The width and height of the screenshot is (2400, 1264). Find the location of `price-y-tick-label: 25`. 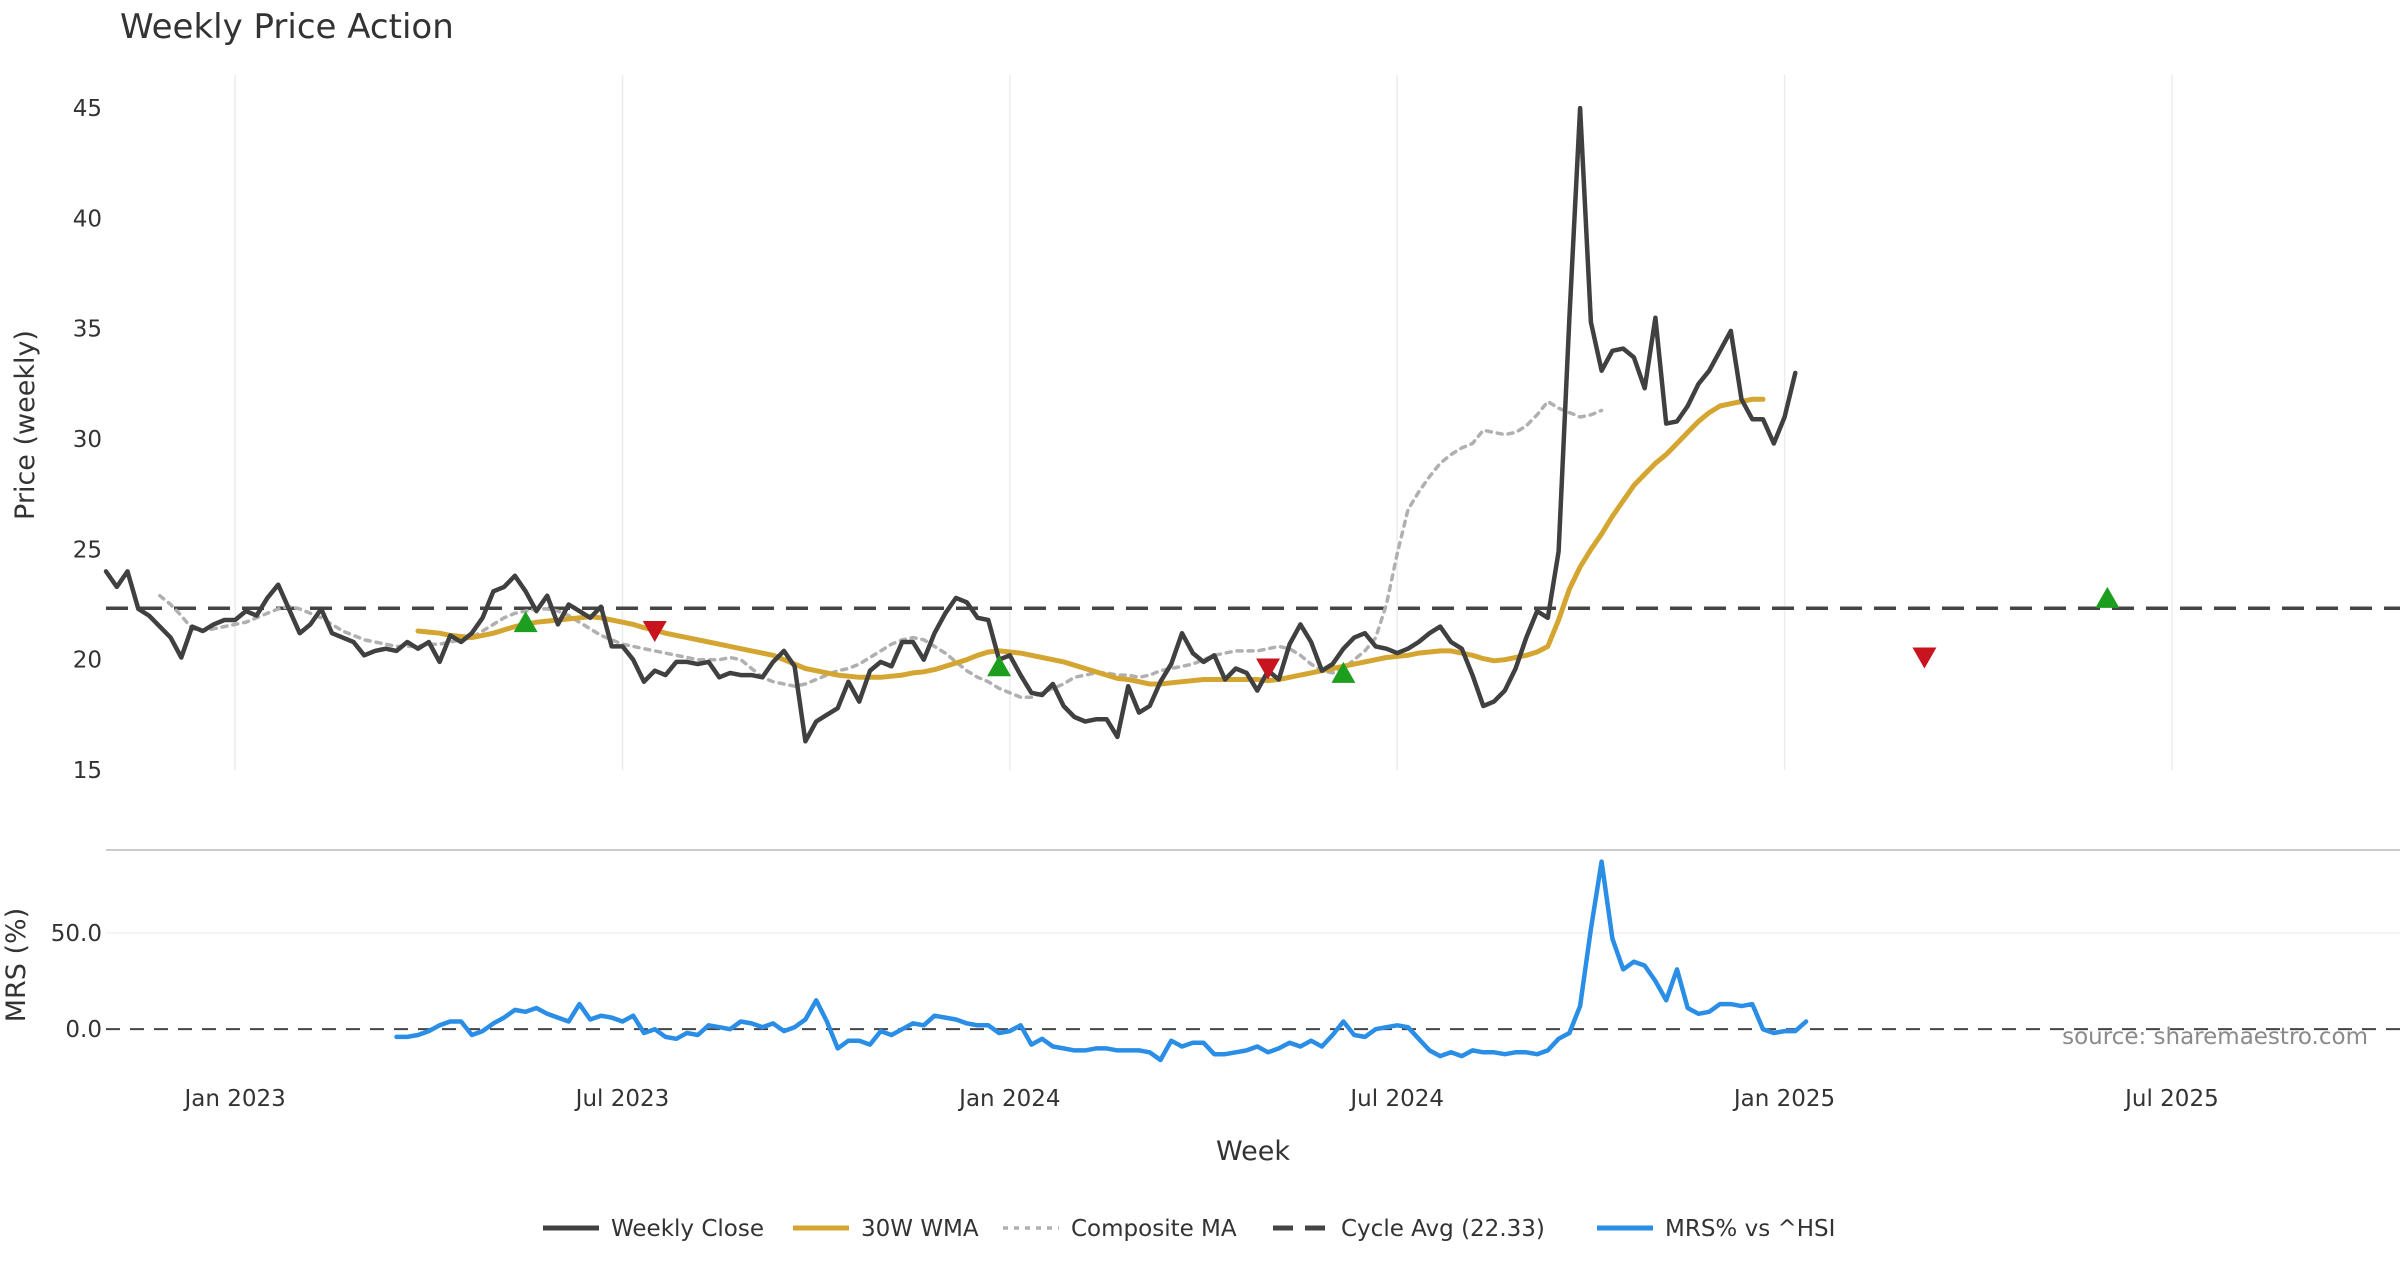

price-y-tick-label: 25 is located at coordinates (87, 550).